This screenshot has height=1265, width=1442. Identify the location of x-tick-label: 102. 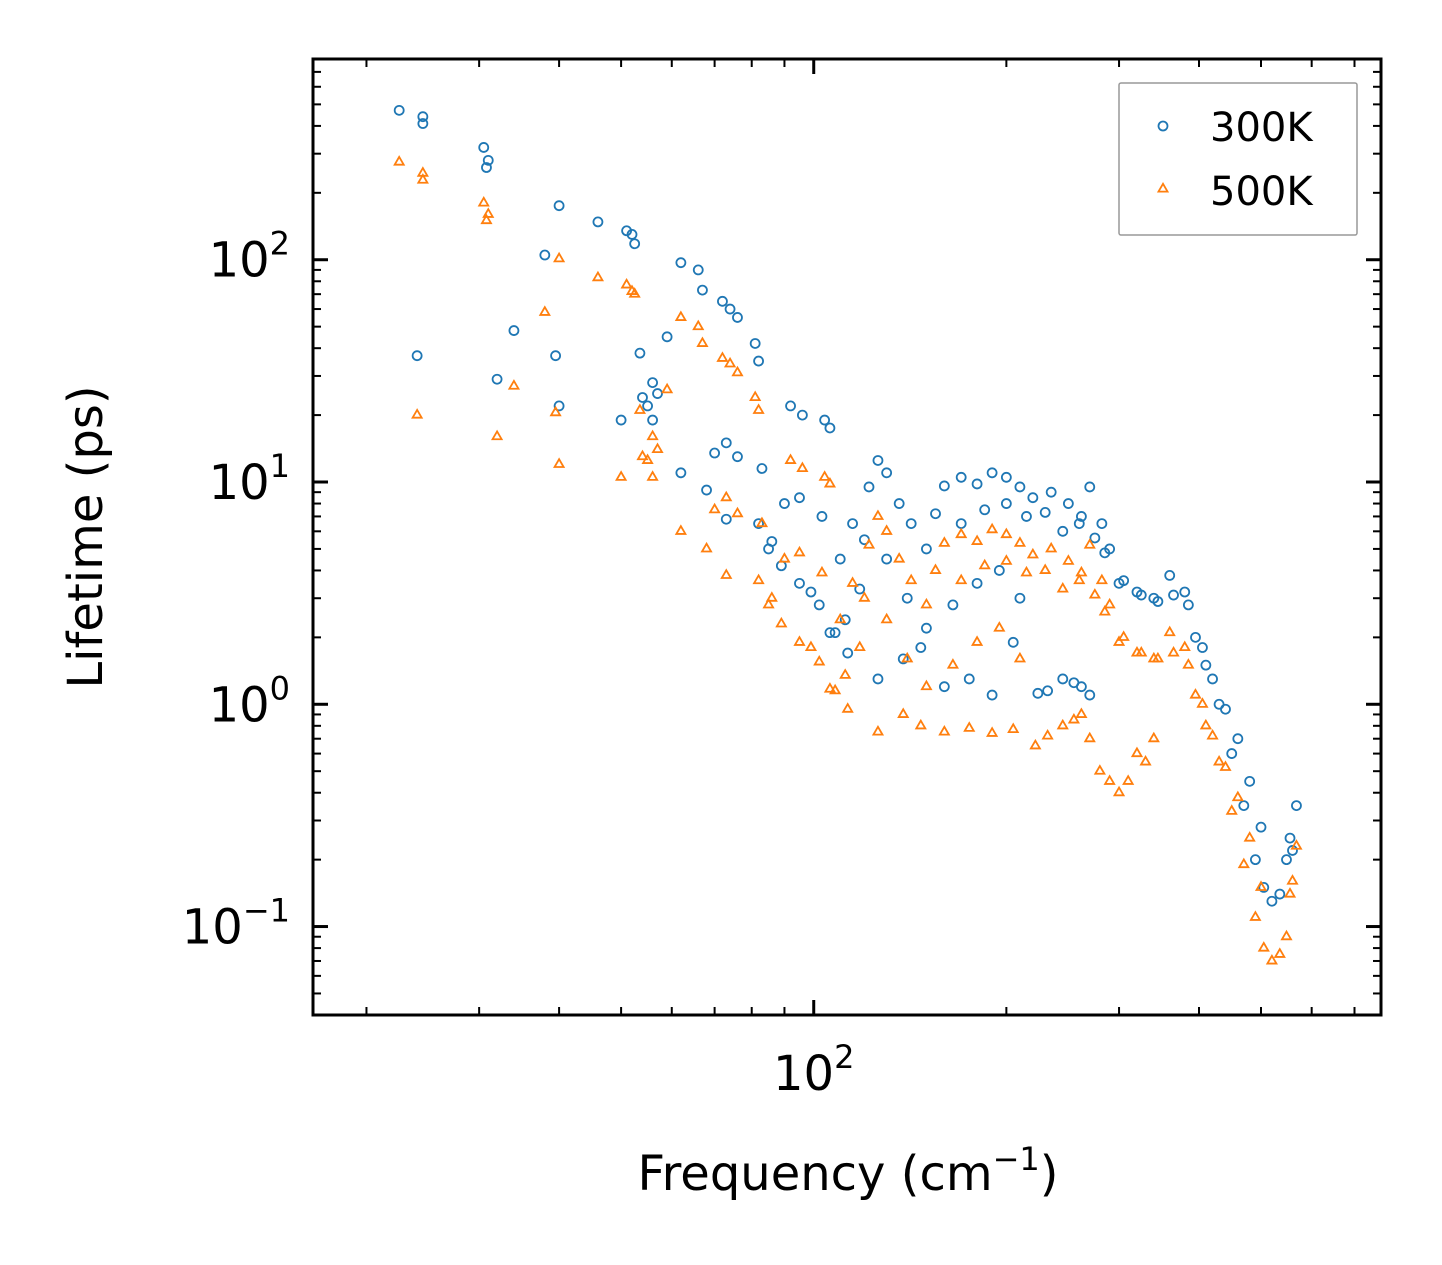
(813, 1070).